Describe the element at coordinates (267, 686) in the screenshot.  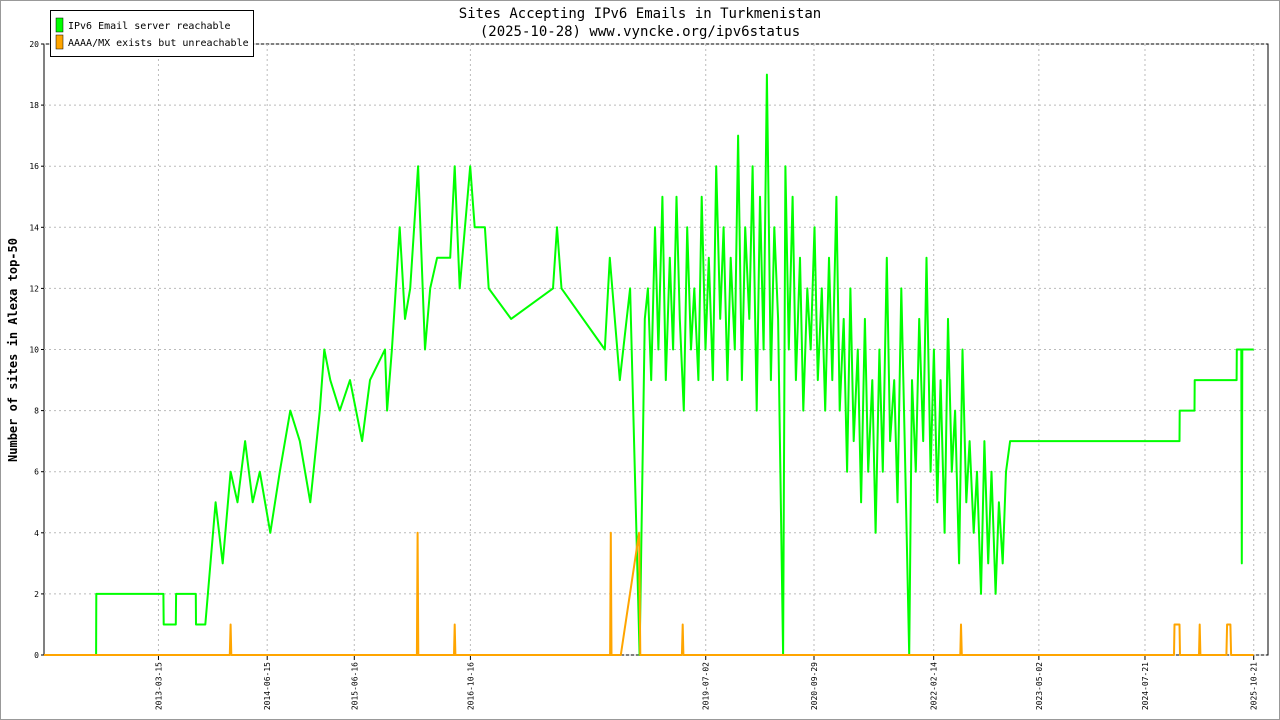
I see `x-tick-label: 2014-06-15` at that location.